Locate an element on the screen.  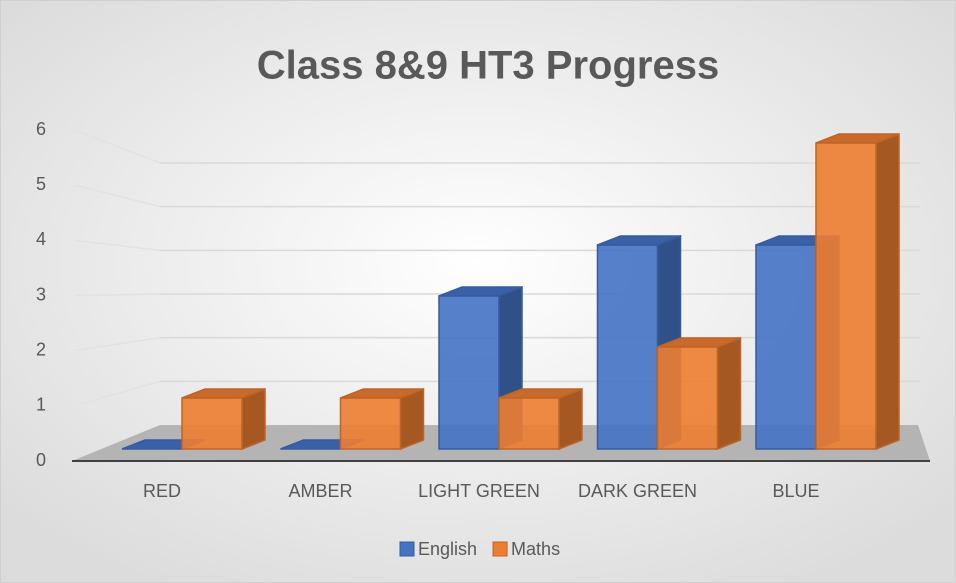
chart-title: Class 8&9 HT3 Progress is located at coordinates (488, 66).